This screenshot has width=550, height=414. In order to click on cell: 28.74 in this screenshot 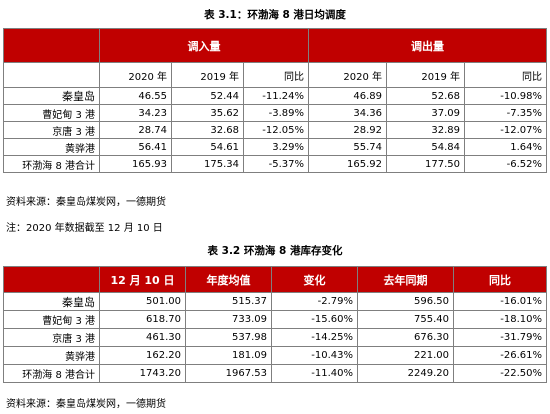, I will do `click(135, 130)`.